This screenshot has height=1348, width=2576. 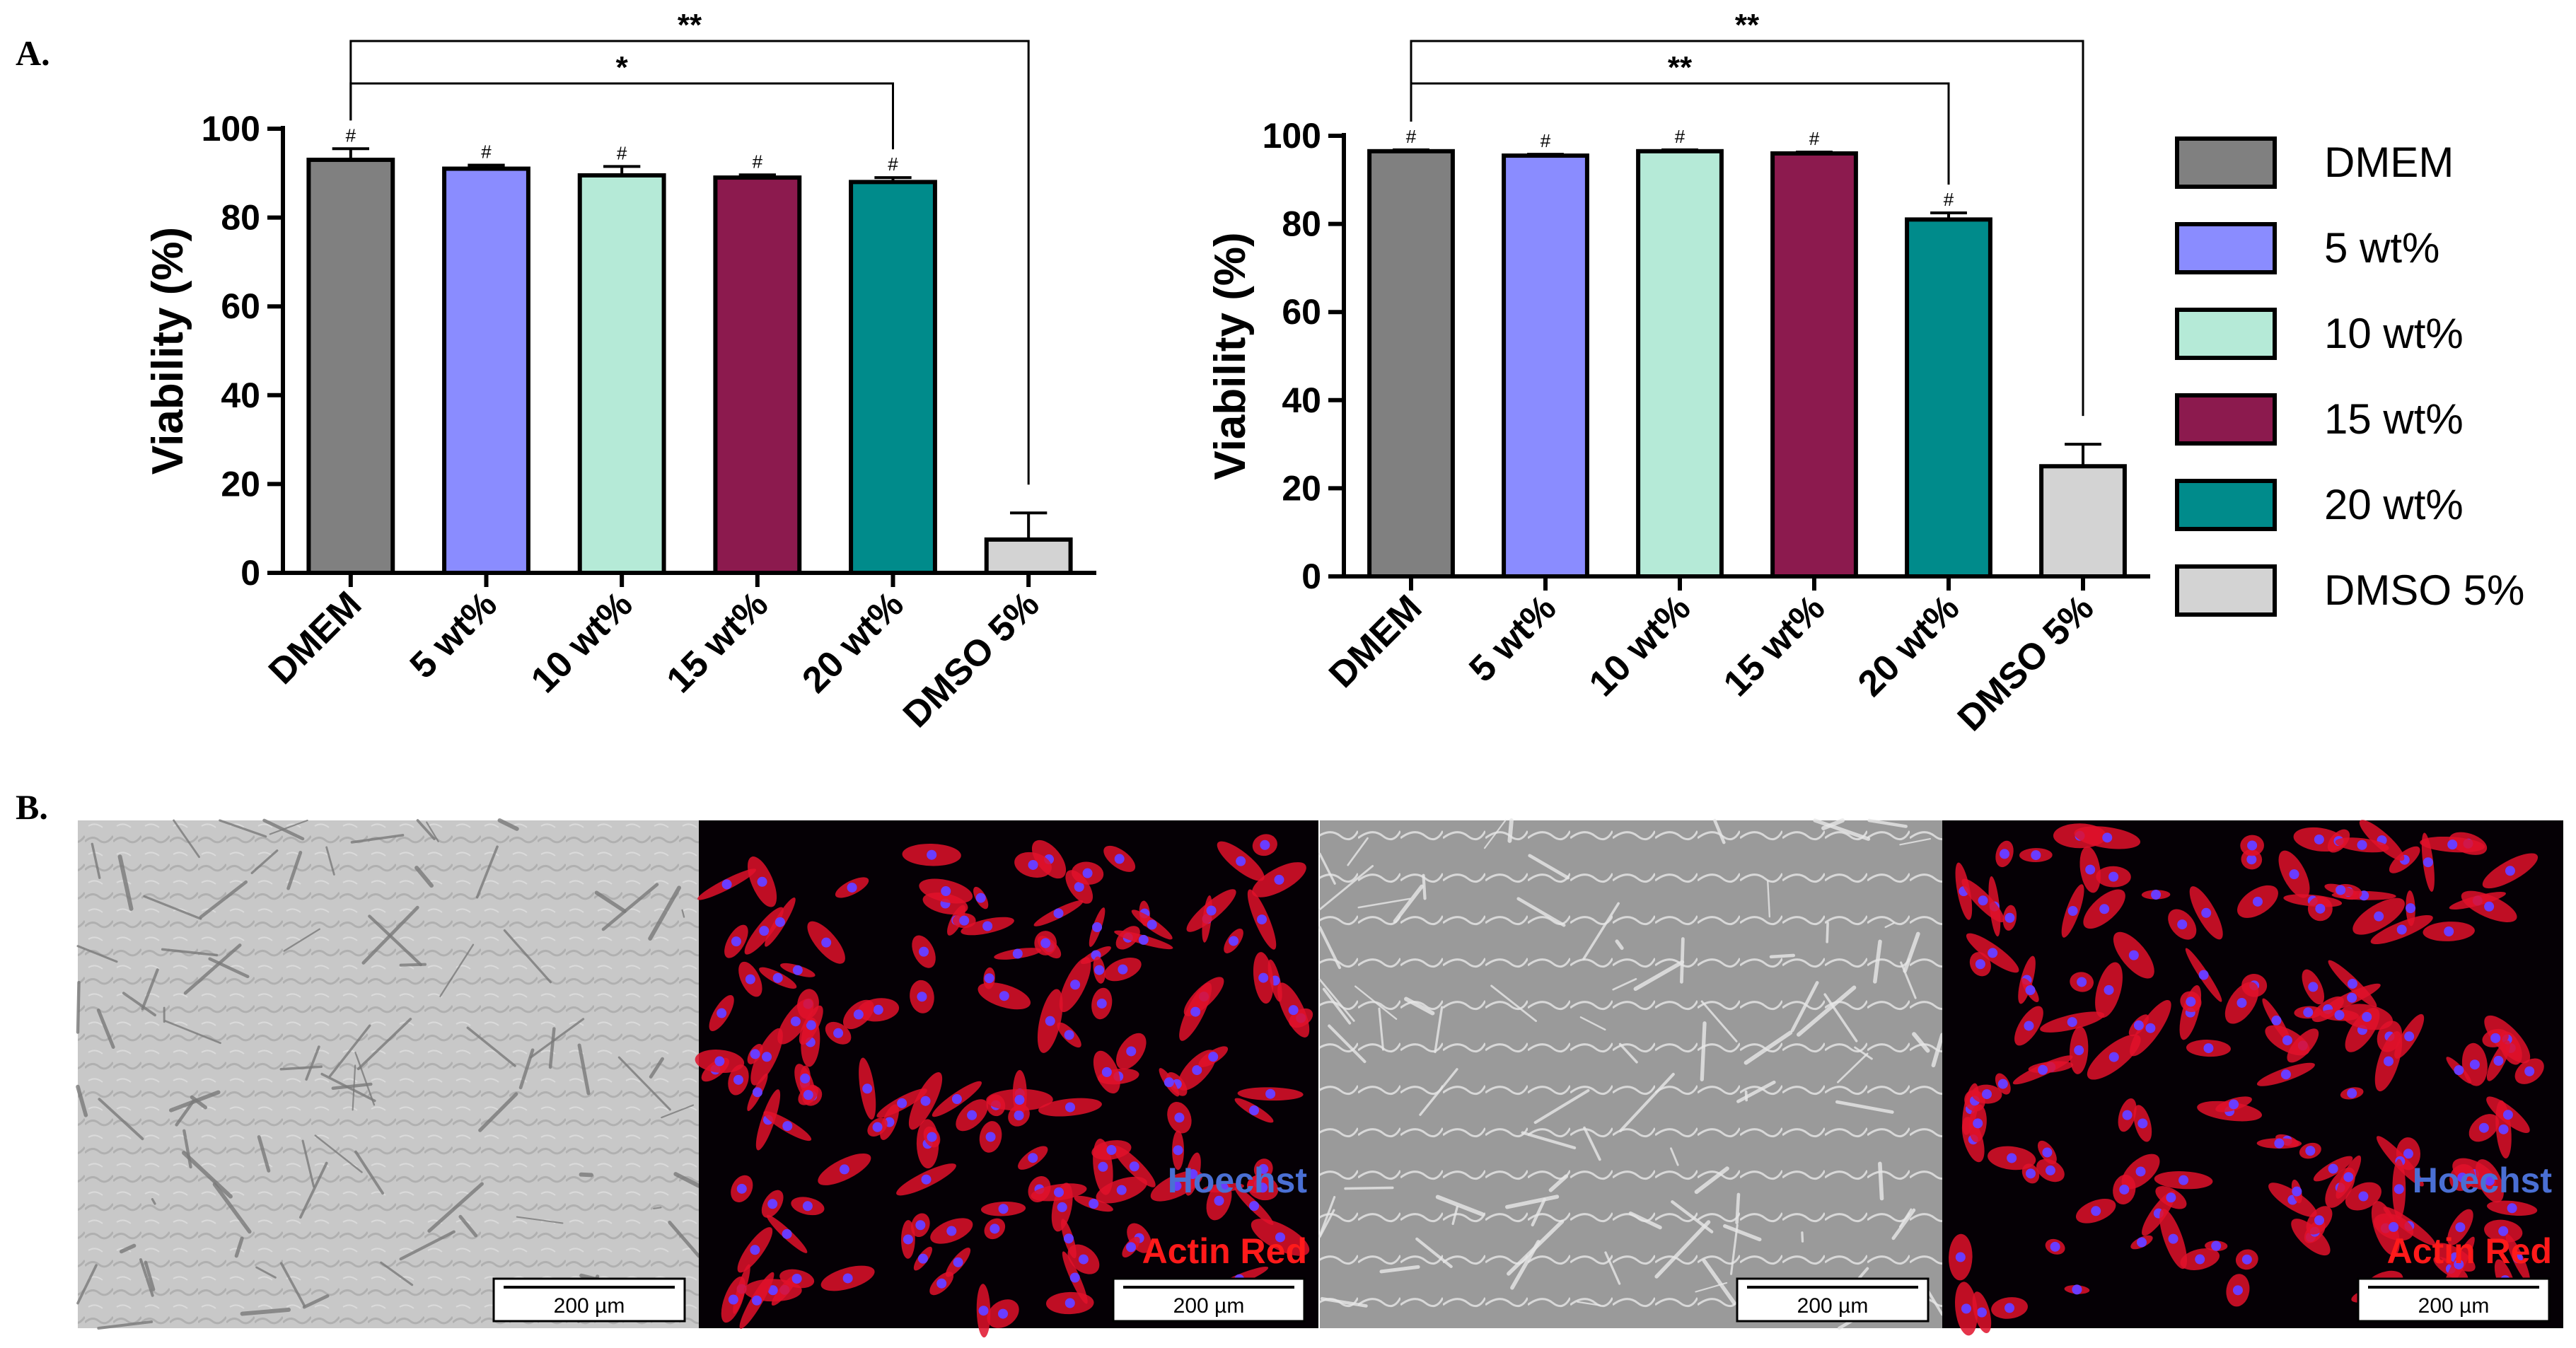 What do you see at coordinates (2394, 504) in the screenshot?
I see `legend-label: 20 wt%` at bounding box center [2394, 504].